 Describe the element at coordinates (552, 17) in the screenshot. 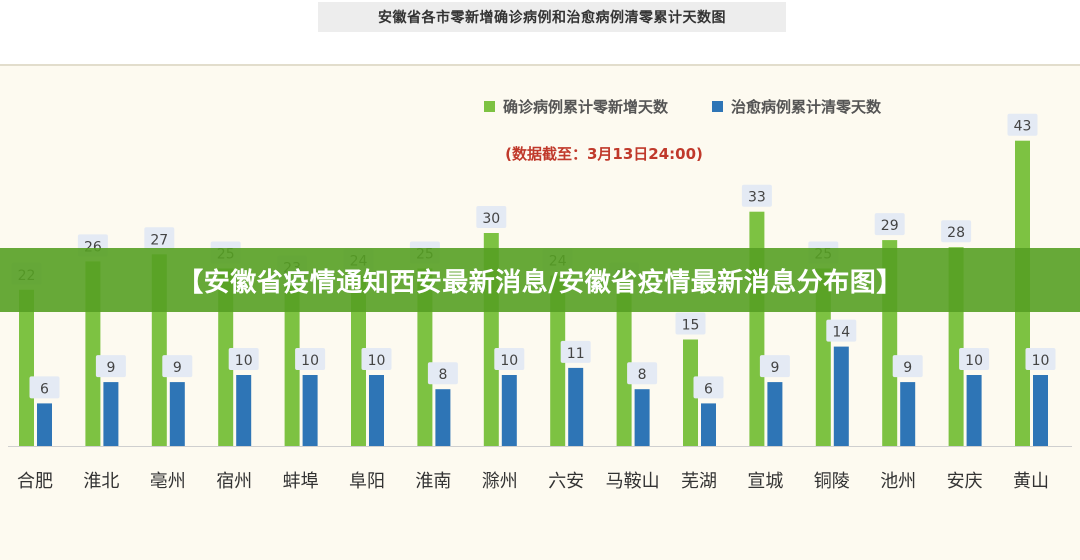

I see `page-title: 安徽省各市零新增确诊病例和治愈病例清零累计天数图` at that location.